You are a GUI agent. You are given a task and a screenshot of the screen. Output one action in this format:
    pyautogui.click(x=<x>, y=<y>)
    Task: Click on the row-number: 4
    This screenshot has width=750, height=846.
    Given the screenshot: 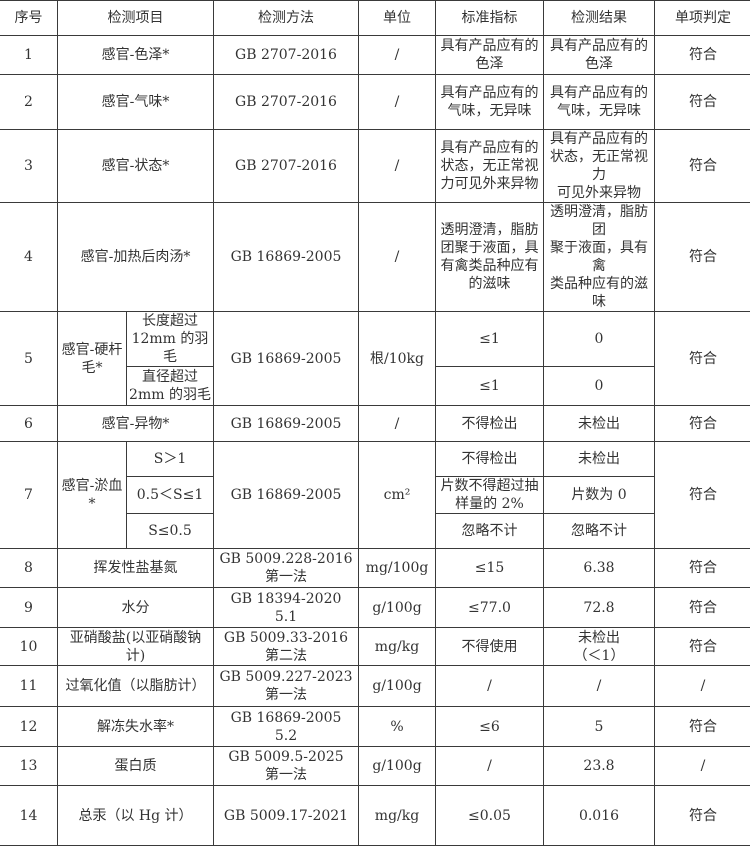 What is the action you would take?
    pyautogui.click(x=29, y=257)
    